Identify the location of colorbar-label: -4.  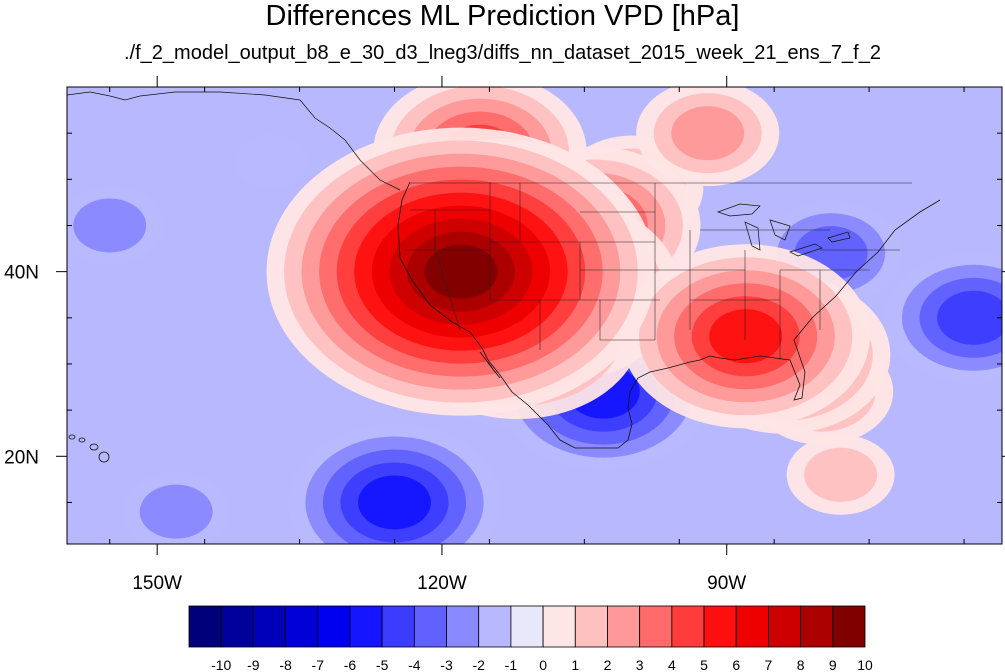
(414, 664).